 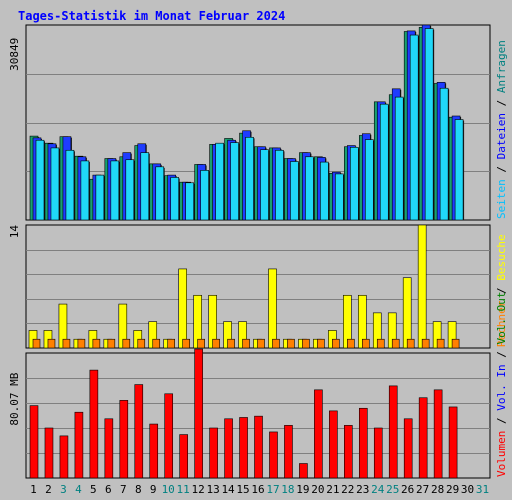 What do you see at coordinates (272, 489) in the screenshot?
I see `x-tick-label-17: 17` at bounding box center [272, 489].